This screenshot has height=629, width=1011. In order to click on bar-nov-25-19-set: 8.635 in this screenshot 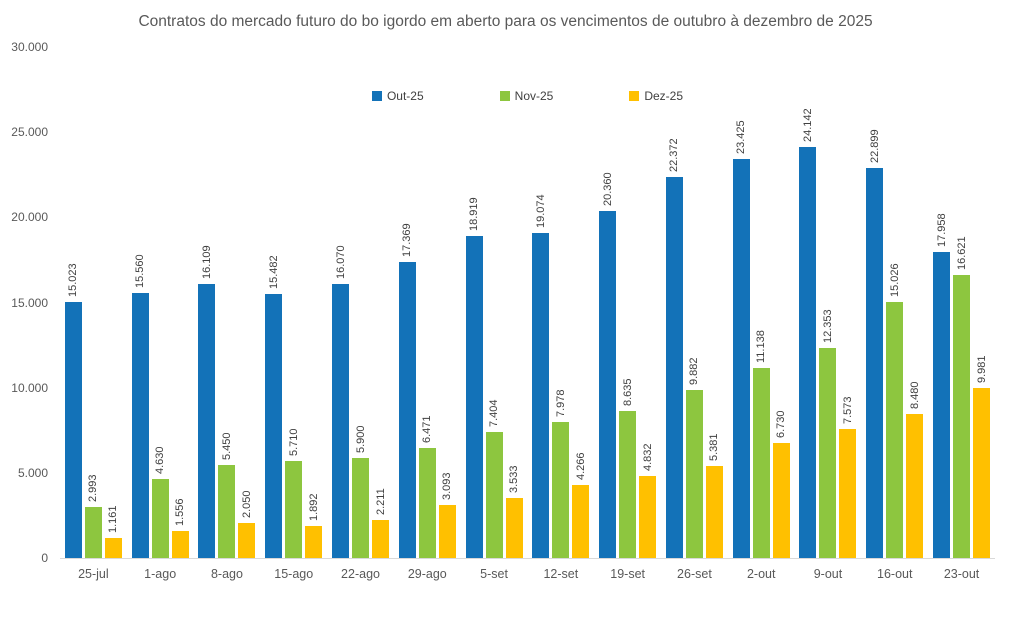, I will do `click(628, 468)`.